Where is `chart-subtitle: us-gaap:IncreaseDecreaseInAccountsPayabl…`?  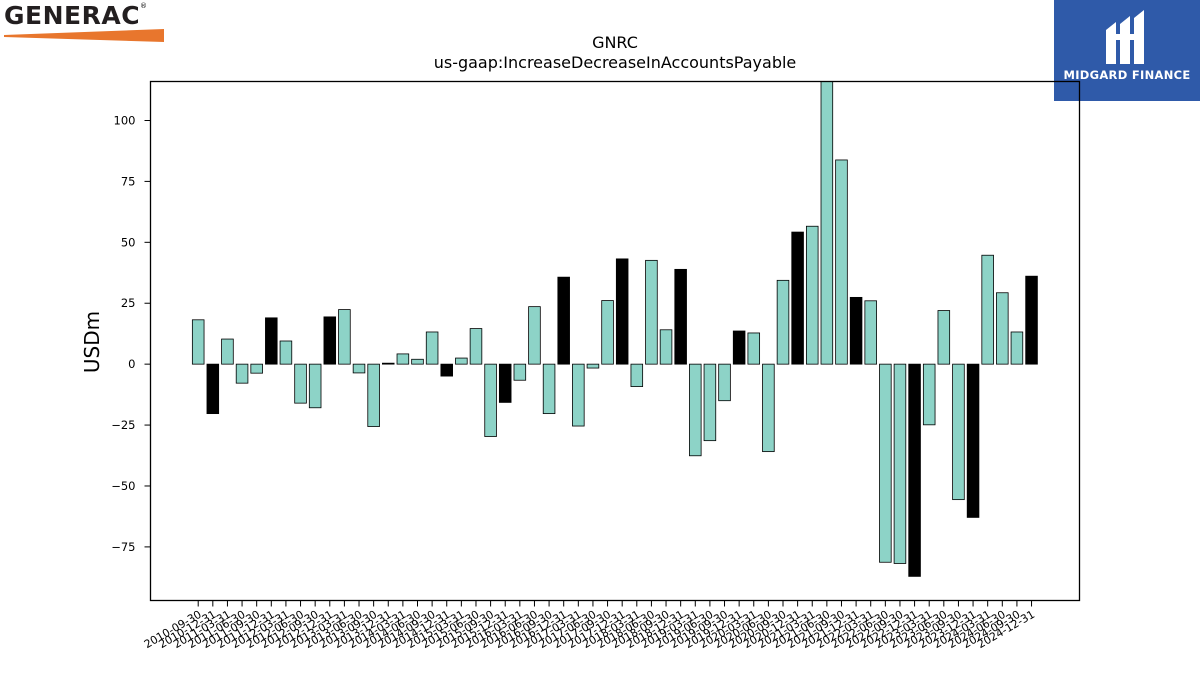
chart-subtitle: us-gaap:IncreaseDecreaseInAccountsPayabl… is located at coordinates (615, 62).